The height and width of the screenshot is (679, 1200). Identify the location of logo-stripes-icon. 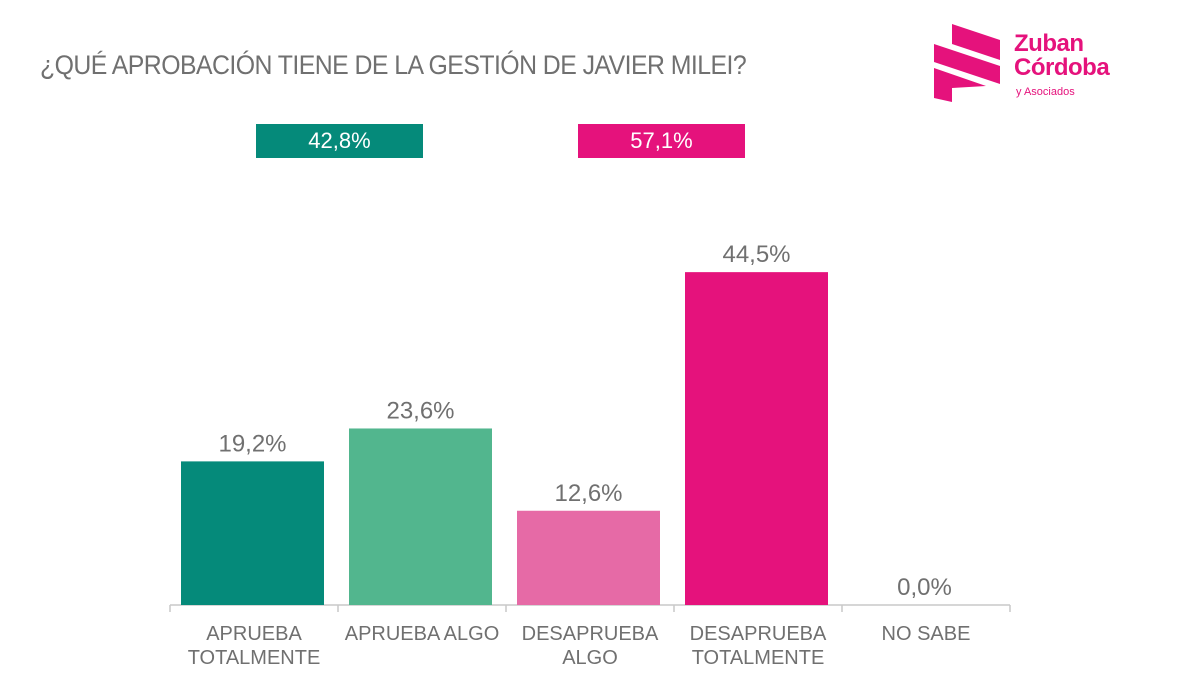
(967, 63).